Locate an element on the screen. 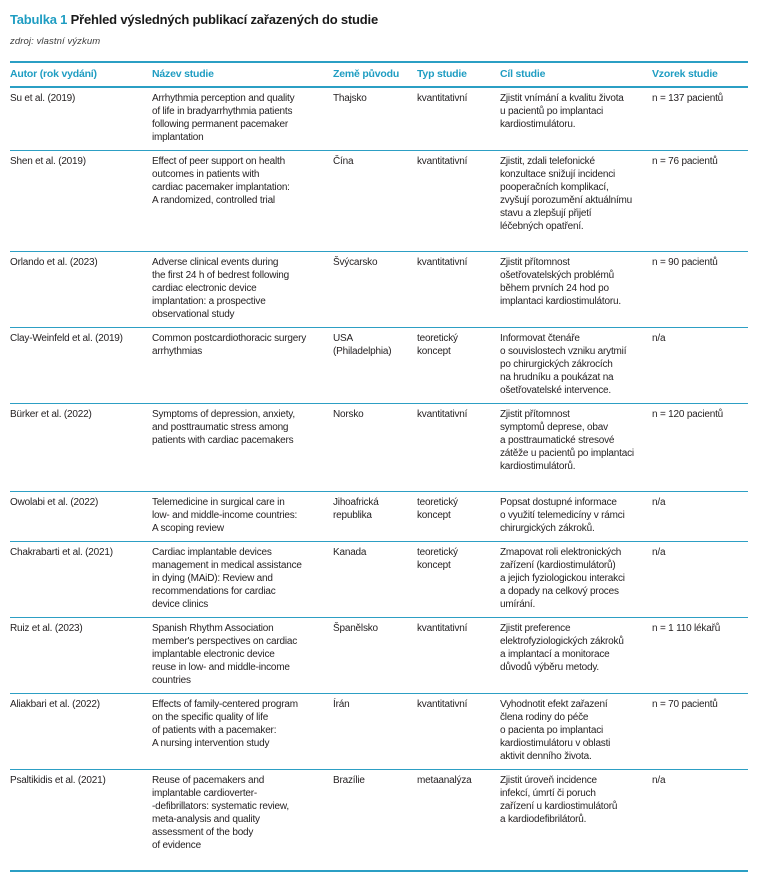  cell-zeme: USA (Philadelphia) is located at coordinates (375, 365).